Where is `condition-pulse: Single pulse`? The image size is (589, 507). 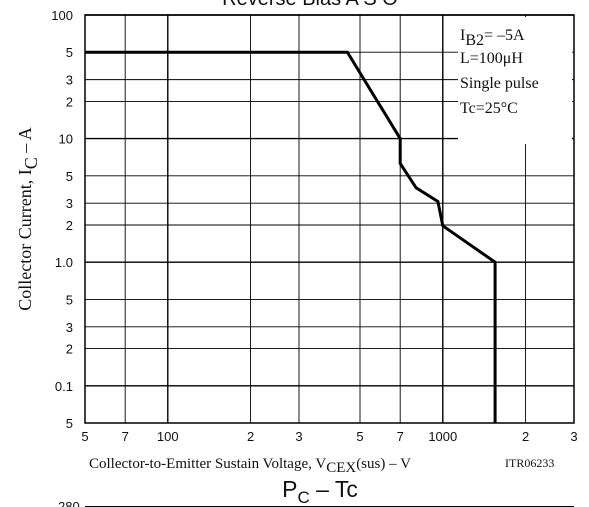 condition-pulse: Single pulse is located at coordinates (499, 83).